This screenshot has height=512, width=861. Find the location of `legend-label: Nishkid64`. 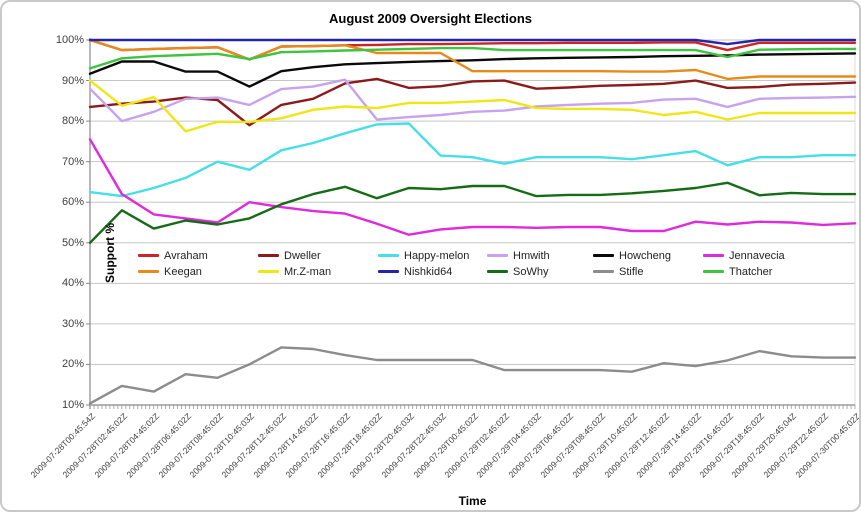

legend-label: Nishkid64 is located at coordinates (428, 271).